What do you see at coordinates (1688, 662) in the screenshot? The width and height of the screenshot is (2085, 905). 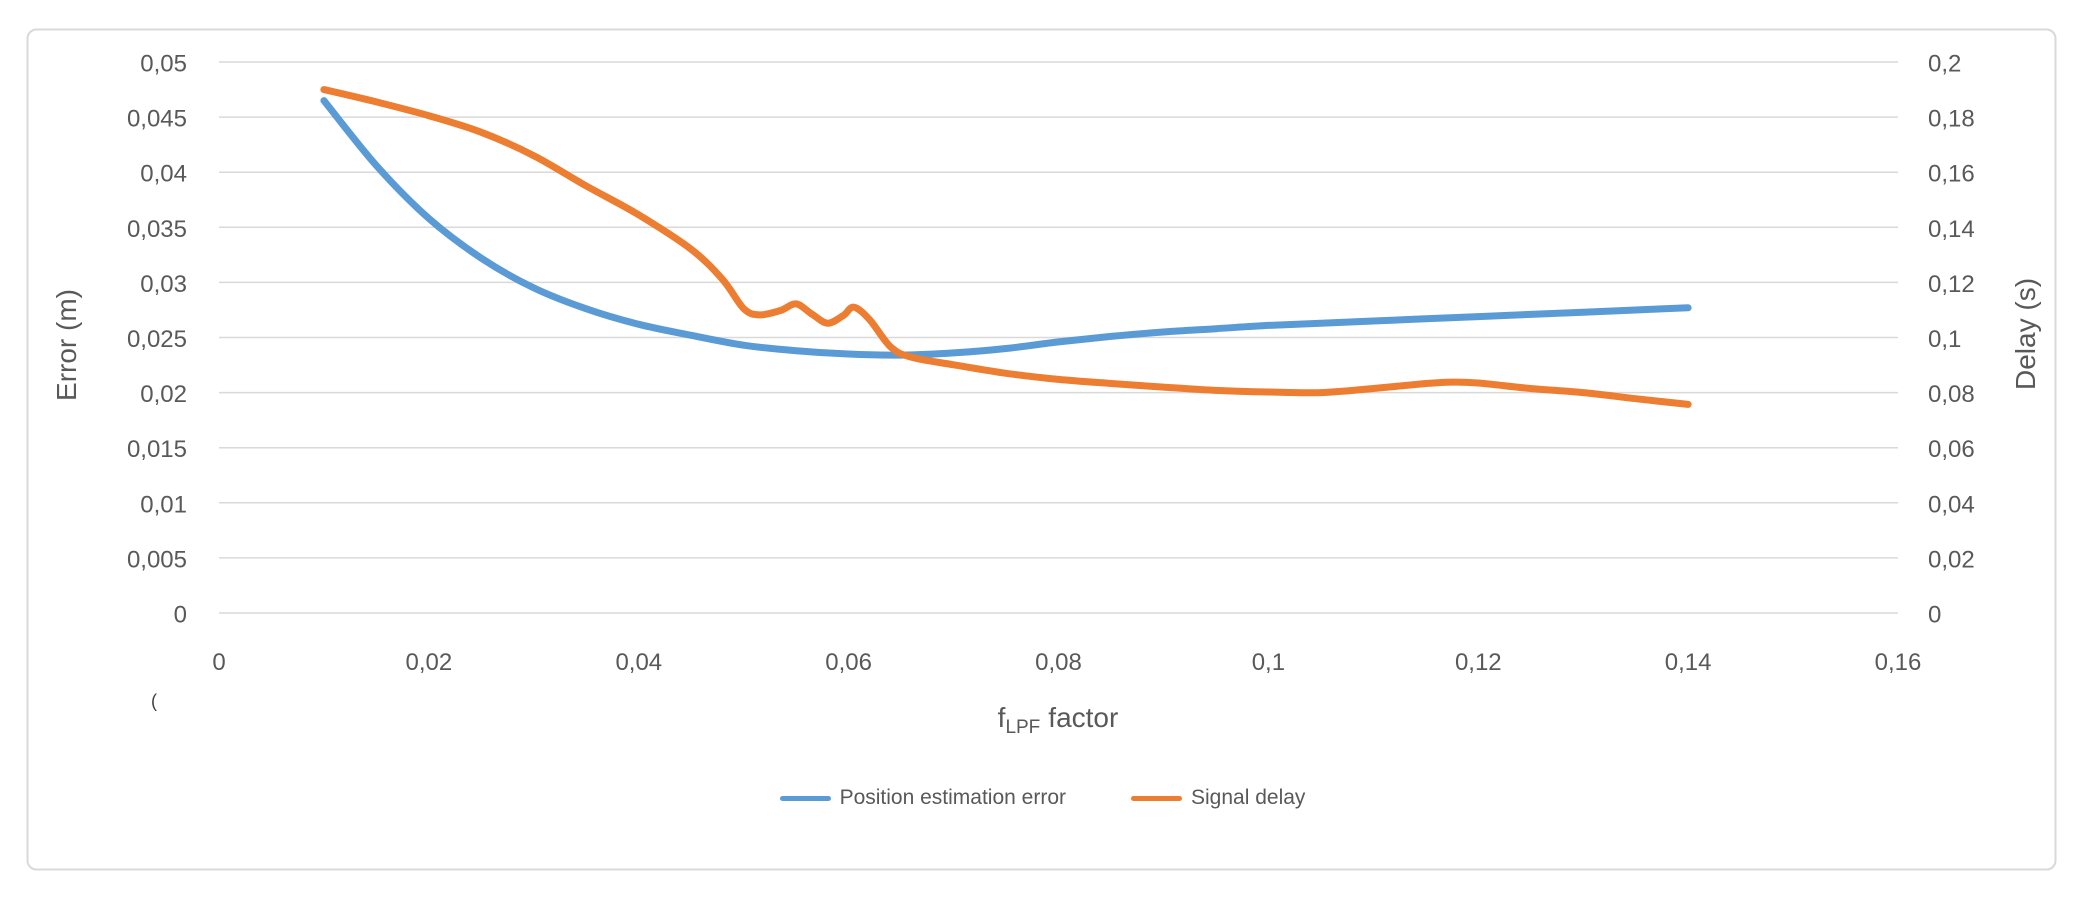 I see `x-tick-label: 0,14` at bounding box center [1688, 662].